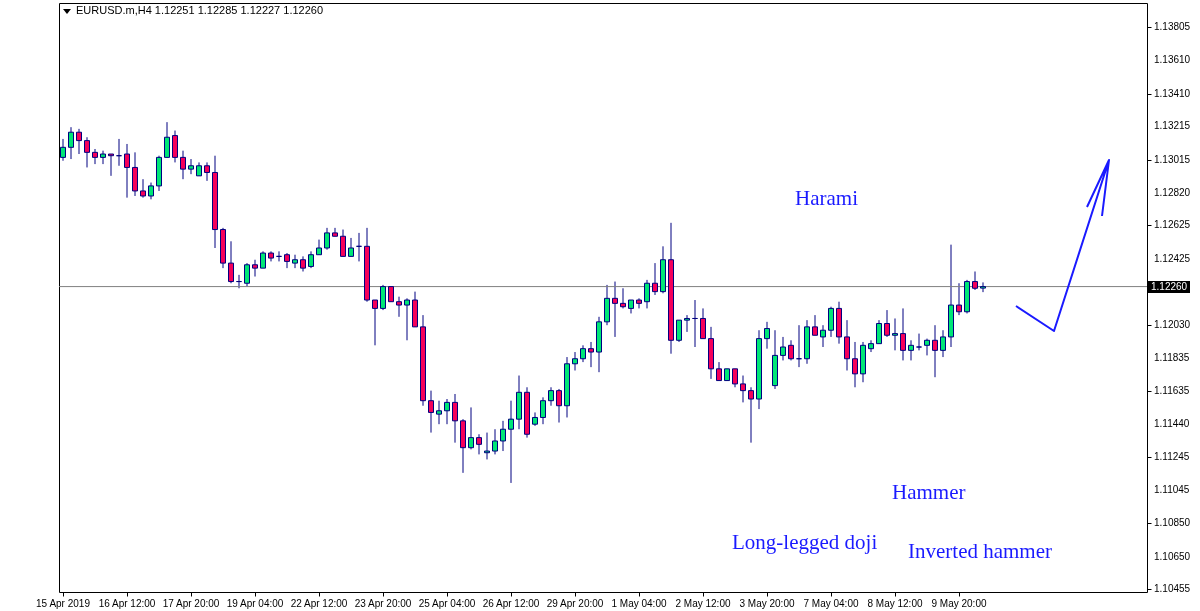 The height and width of the screenshot is (611, 1200). Describe the element at coordinates (959, 603) in the screenshot. I see `x-tick-label: 9 May 20:00` at that location.